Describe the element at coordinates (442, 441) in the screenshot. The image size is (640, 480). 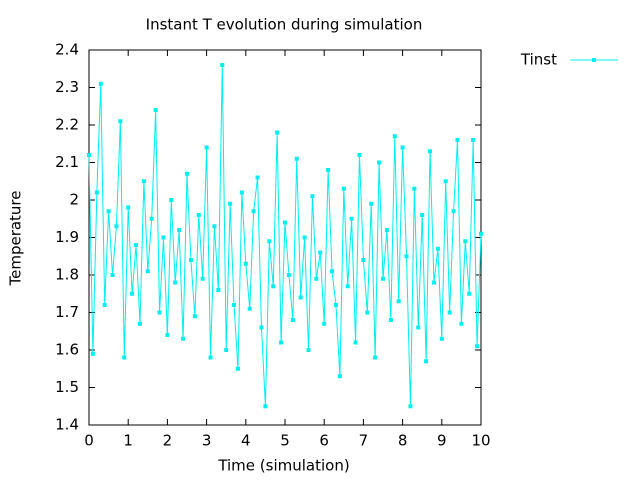
I see `x-tick-label: 9` at that location.